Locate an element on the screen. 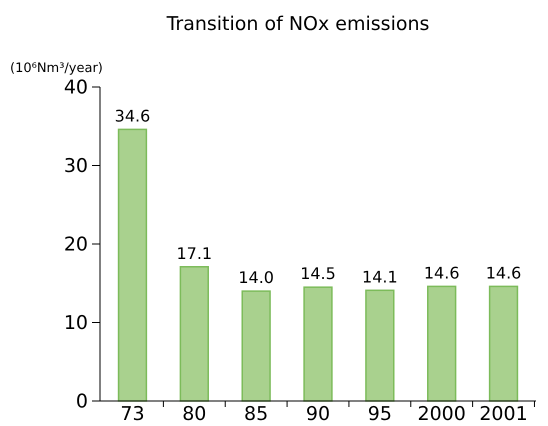 Image resolution: width=548 pixels, height=426 pixels. y-tick-label: 30 is located at coordinates (76, 166).